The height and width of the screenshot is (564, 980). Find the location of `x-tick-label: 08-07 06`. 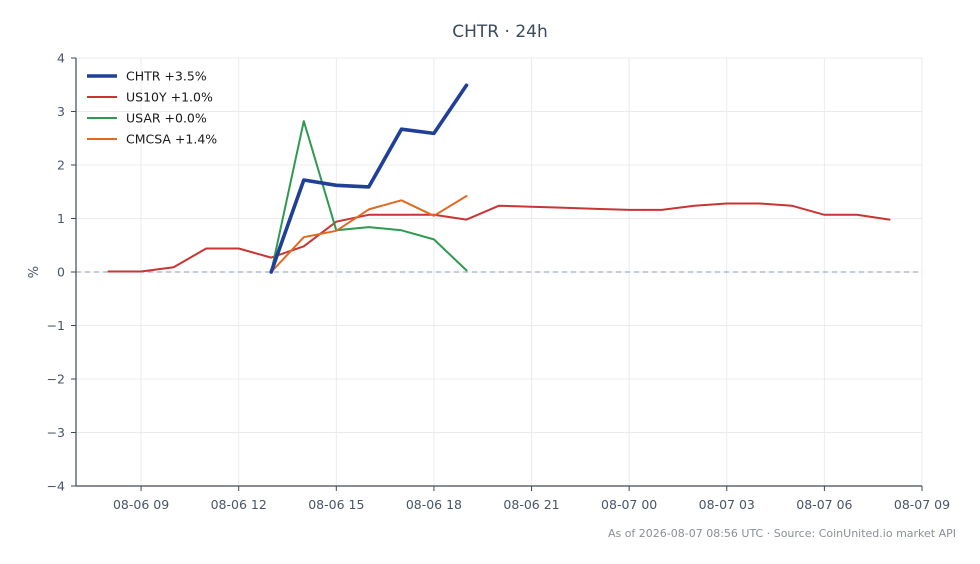

x-tick-label: 08-07 06 is located at coordinates (824, 504).